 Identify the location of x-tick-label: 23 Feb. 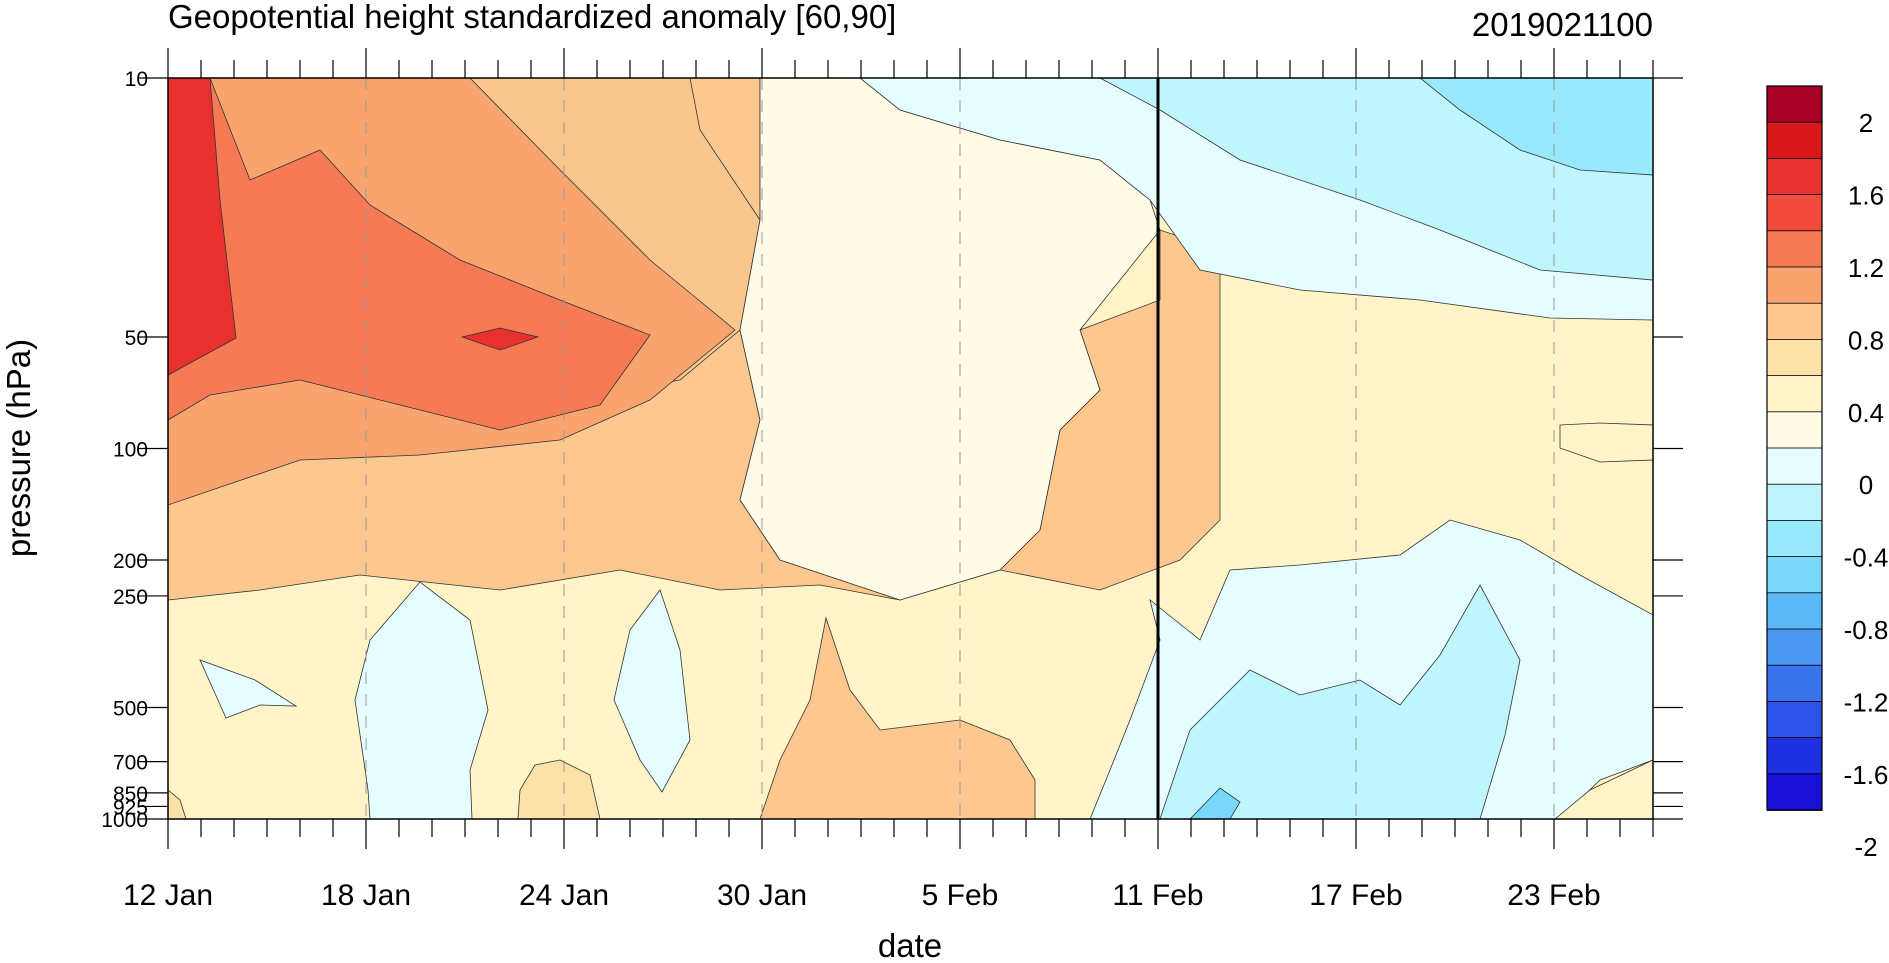
(1553, 895).